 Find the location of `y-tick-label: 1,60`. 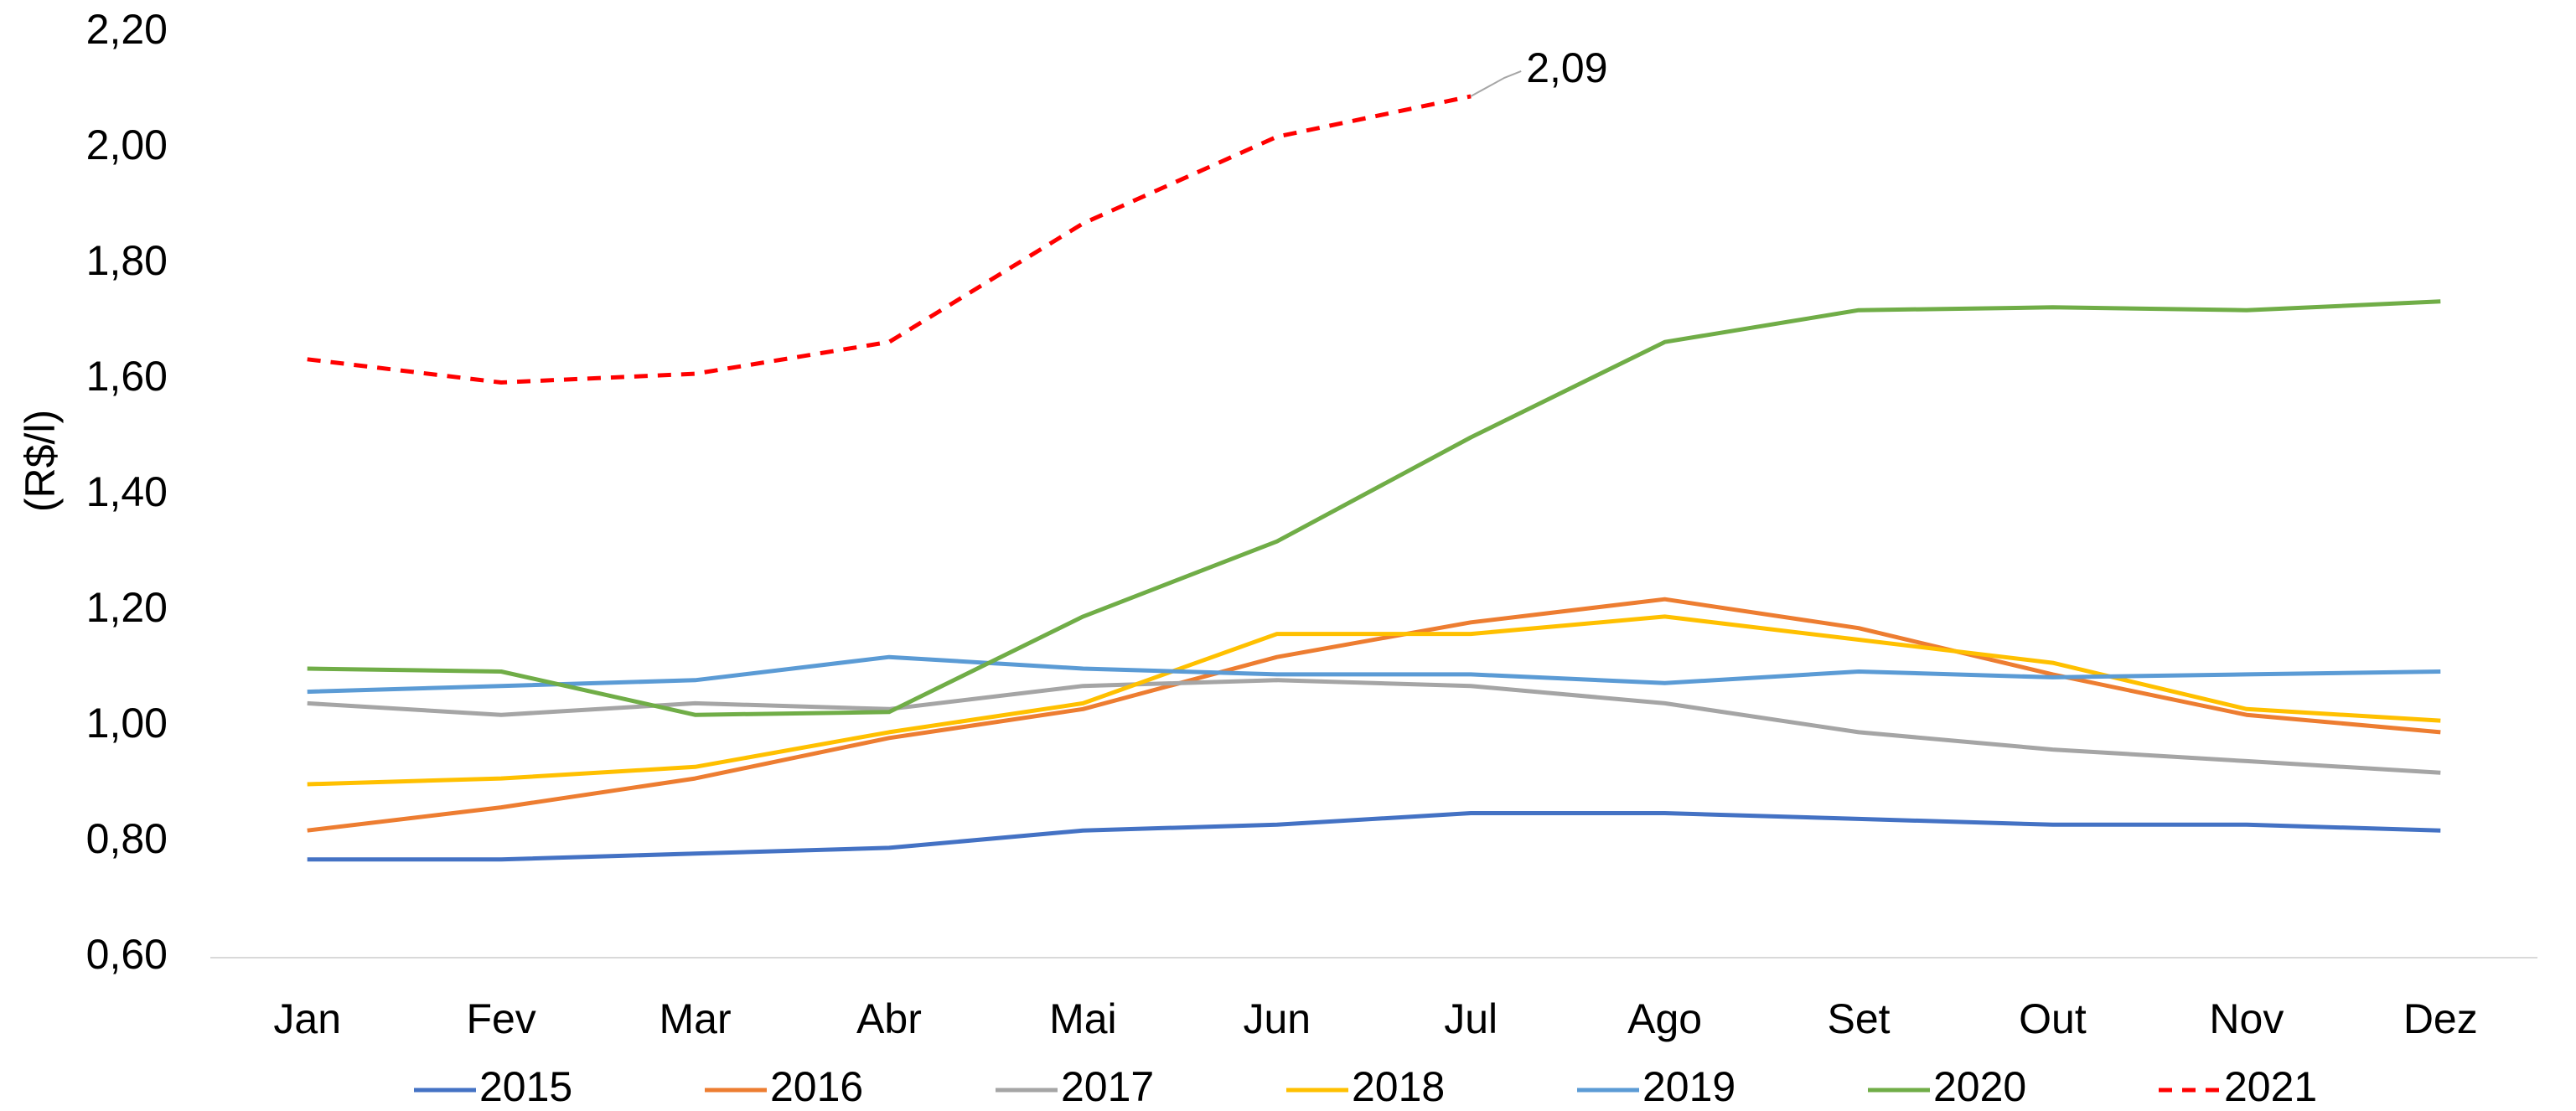

y-tick-label: 1,60 is located at coordinates (127, 376).